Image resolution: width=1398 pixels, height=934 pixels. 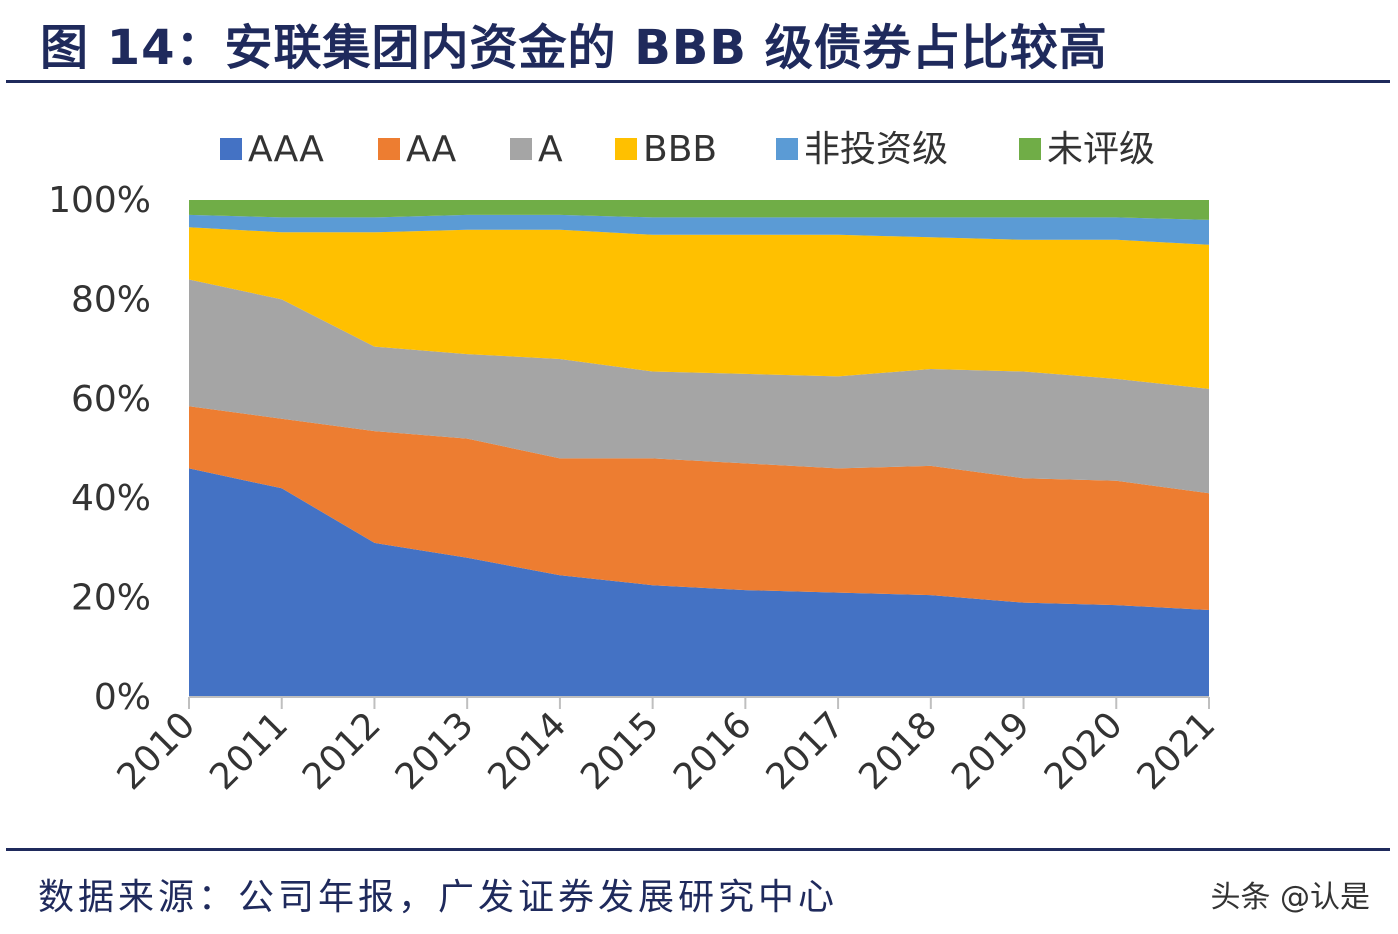 What do you see at coordinates (1101, 149) in the screenshot?
I see `legend-label: 未评级` at bounding box center [1101, 149].